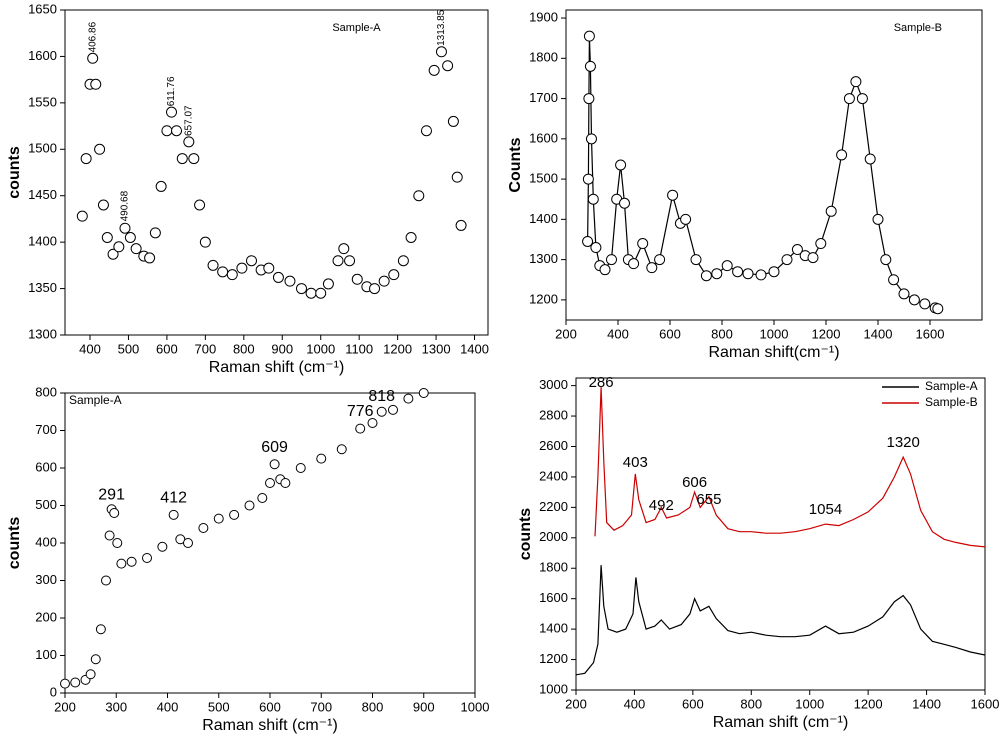  Describe the element at coordinates (46, 654) in the screenshot. I see `y-tick-label: 100` at that location.